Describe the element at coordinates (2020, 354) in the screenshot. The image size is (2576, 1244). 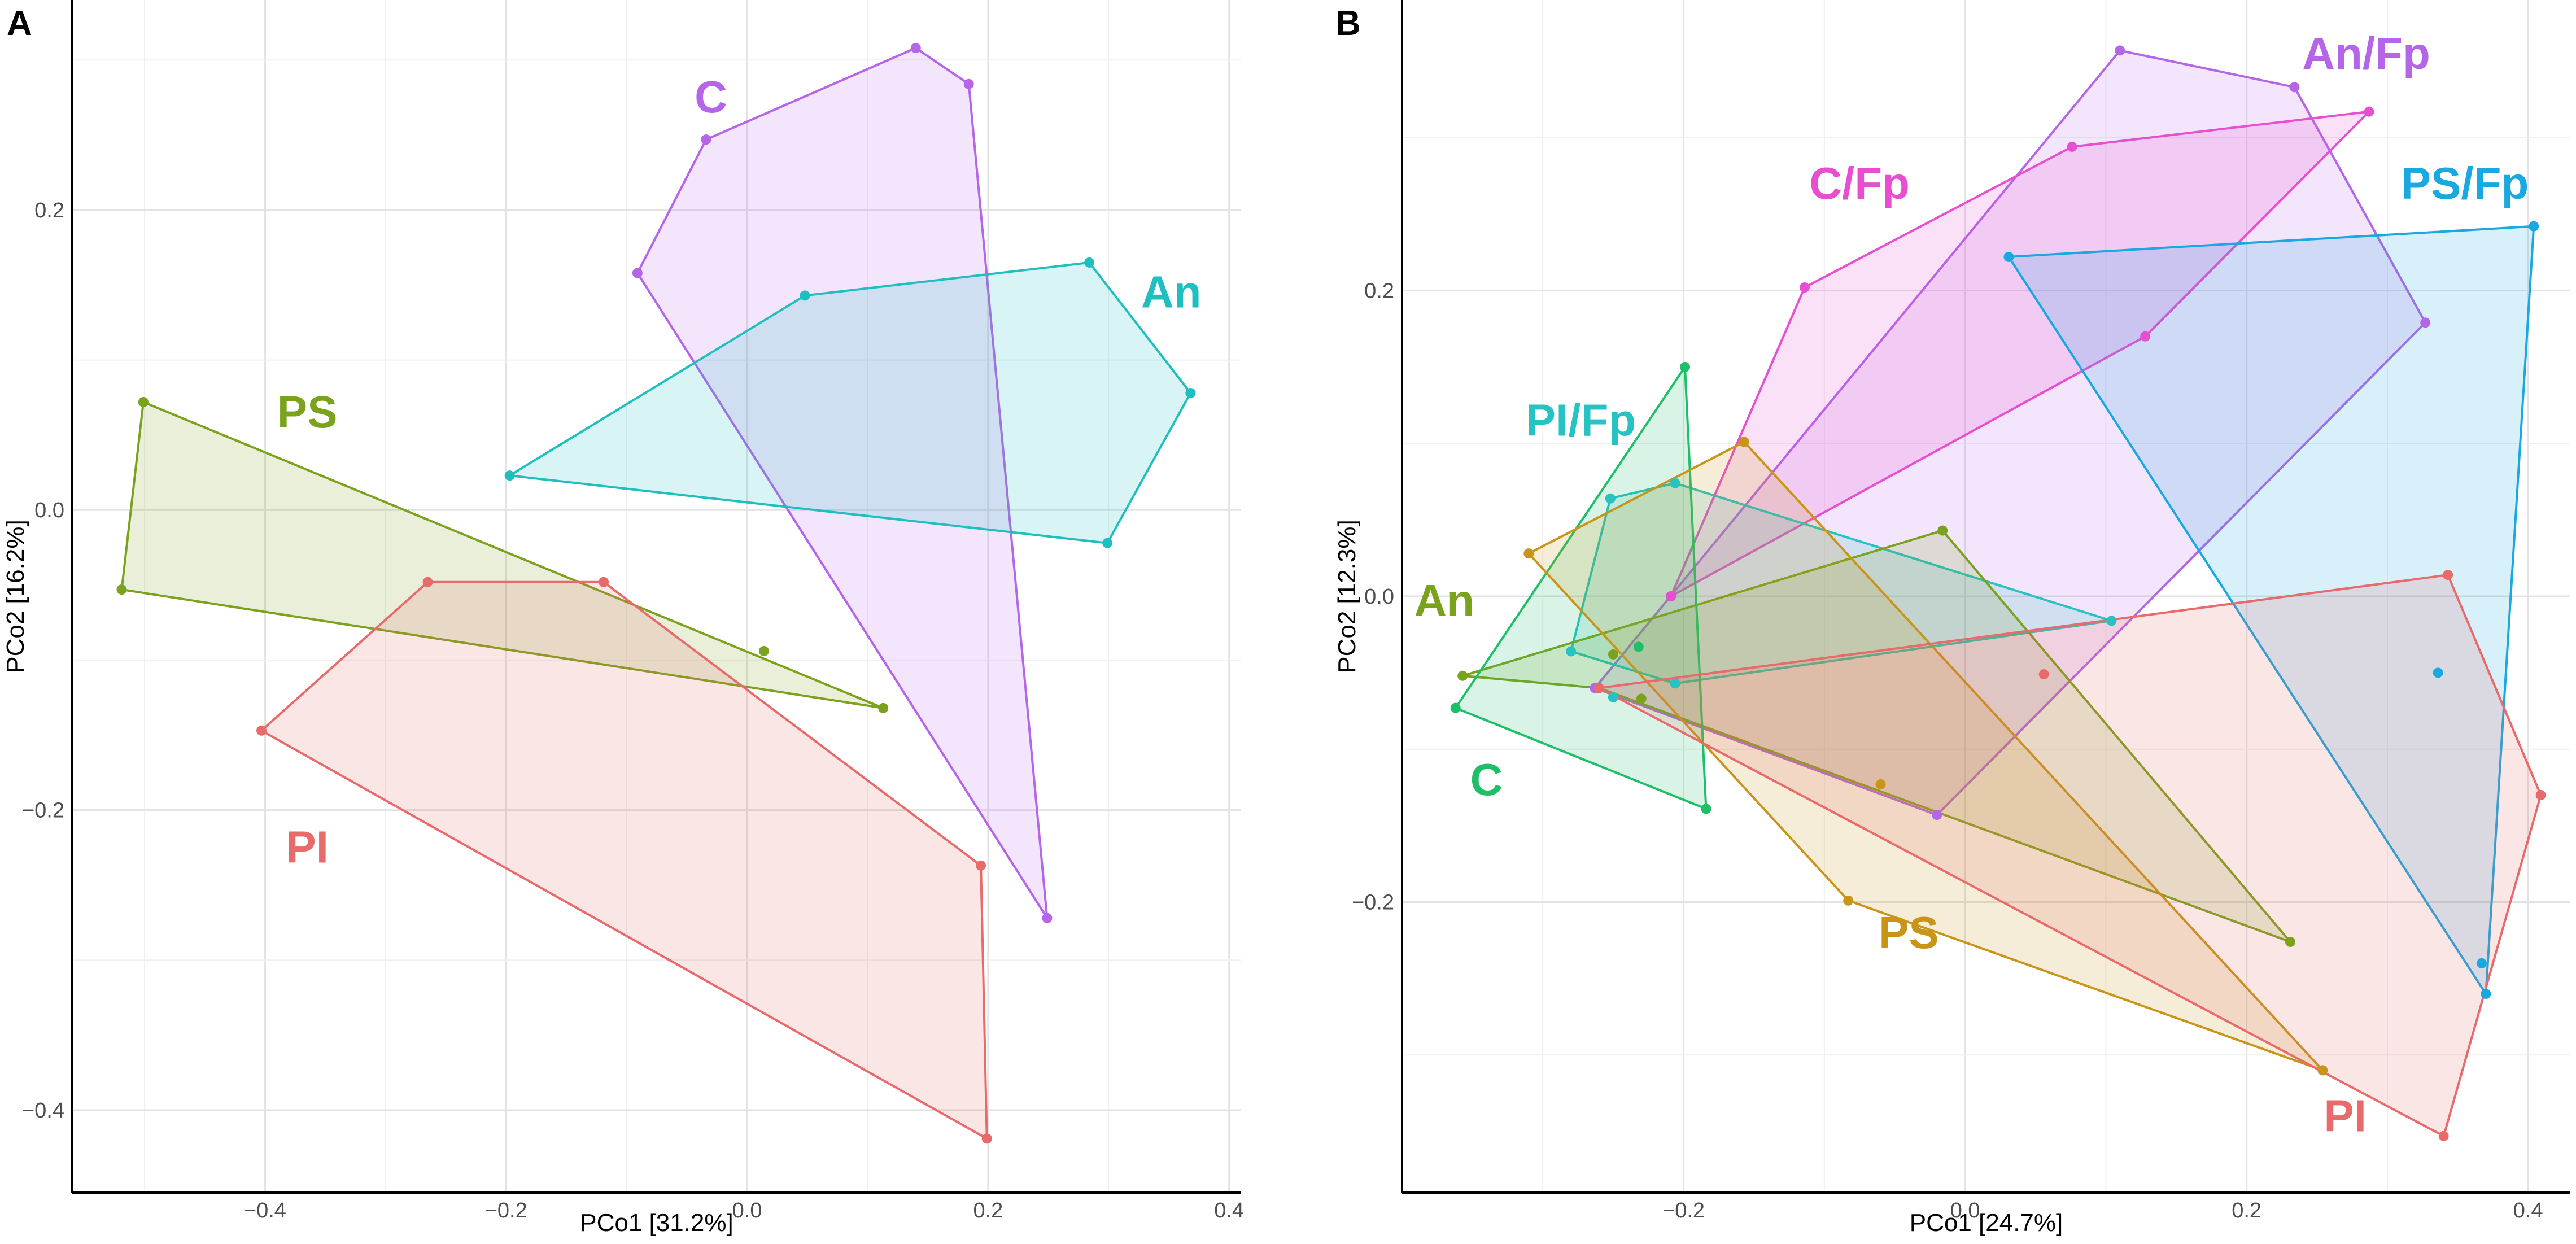
I see `hull-c-fp` at that location.